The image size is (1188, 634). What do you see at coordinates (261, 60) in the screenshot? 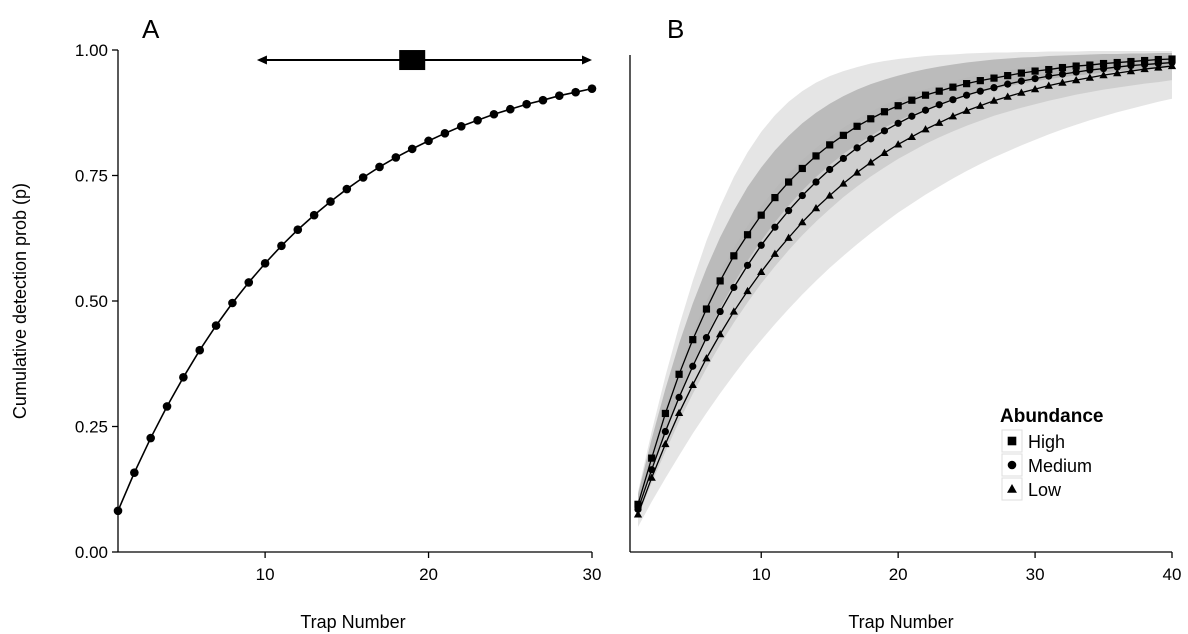
I see `interval-left-arrow` at bounding box center [261, 60].